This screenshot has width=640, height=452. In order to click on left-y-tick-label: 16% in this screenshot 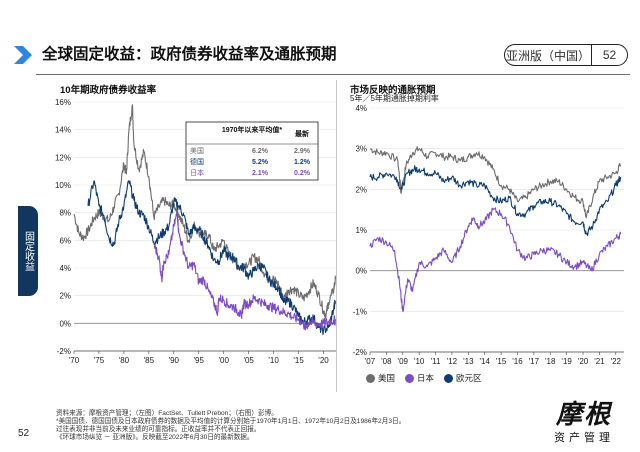, I will do `click(63, 102)`.